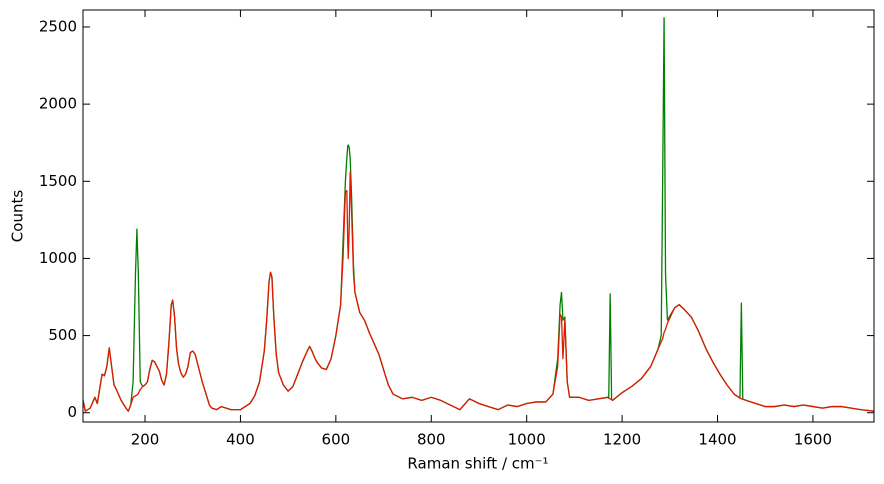 Image resolution: width=884 pixels, height=484 pixels. Describe the element at coordinates (18, 216) in the screenshot. I see `y-axis-label: Counts` at that location.